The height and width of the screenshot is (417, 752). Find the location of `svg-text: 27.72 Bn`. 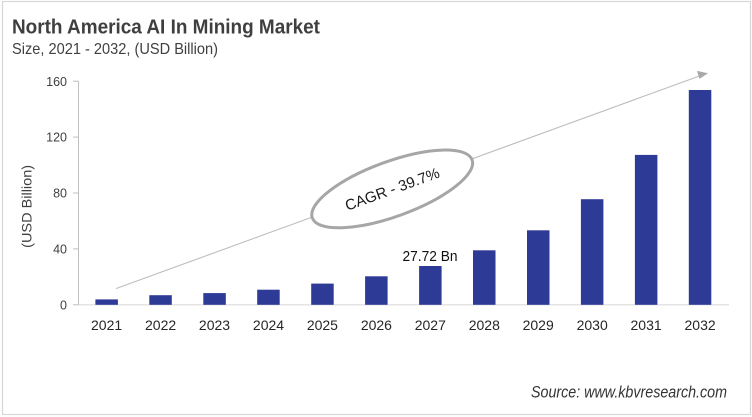

svg-text: 27.72 Bn is located at coordinates (430, 257).